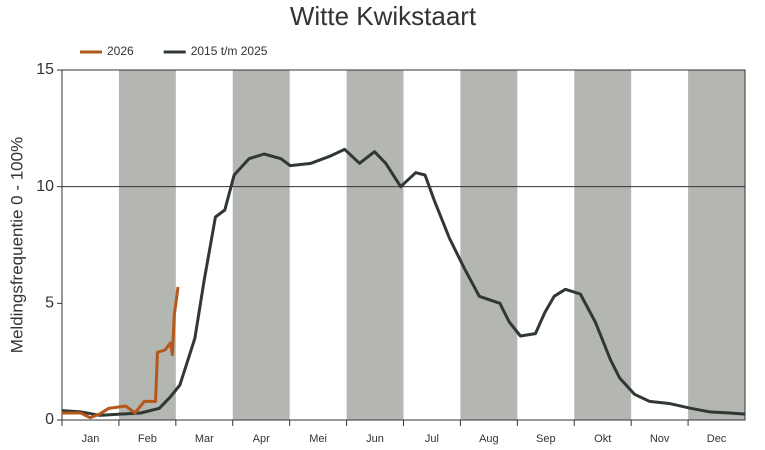  Describe the element at coordinates (602, 439) in the screenshot. I see `x-tick-label: Okt` at that location.